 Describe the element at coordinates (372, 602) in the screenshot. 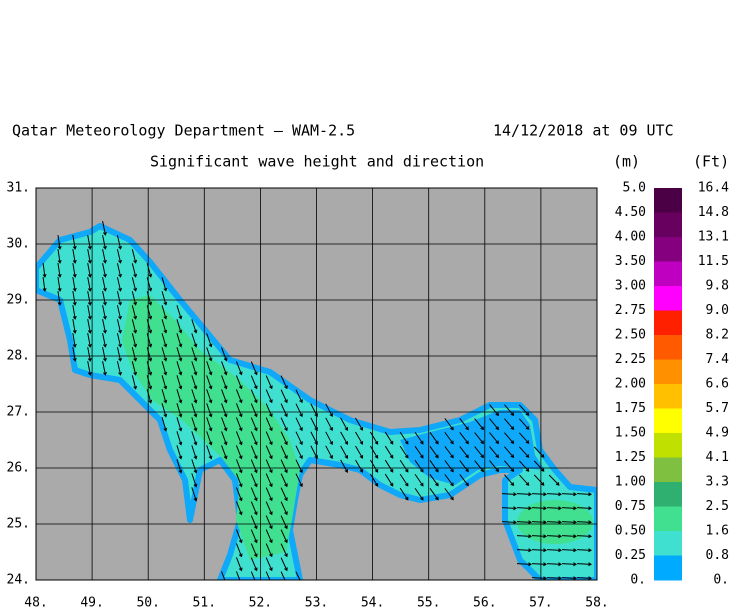

I see `x-tick-label: 54.` at that location.